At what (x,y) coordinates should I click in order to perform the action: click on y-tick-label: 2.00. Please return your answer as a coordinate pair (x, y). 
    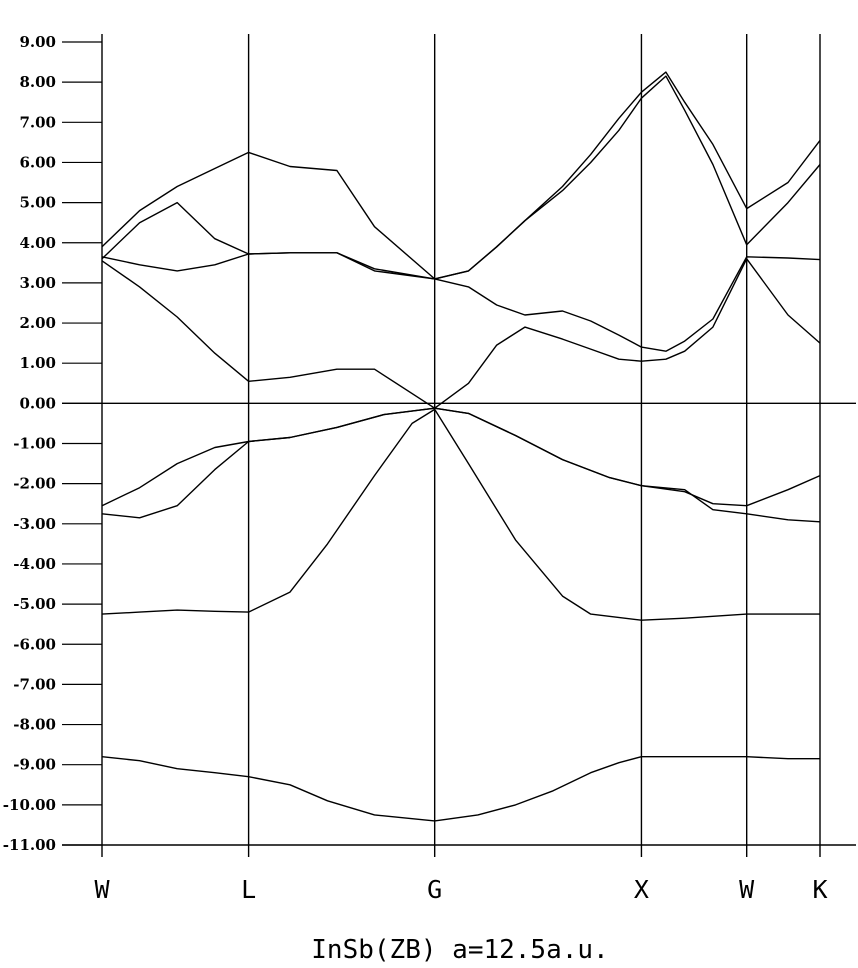
    Looking at the image, I should click on (37, 323).